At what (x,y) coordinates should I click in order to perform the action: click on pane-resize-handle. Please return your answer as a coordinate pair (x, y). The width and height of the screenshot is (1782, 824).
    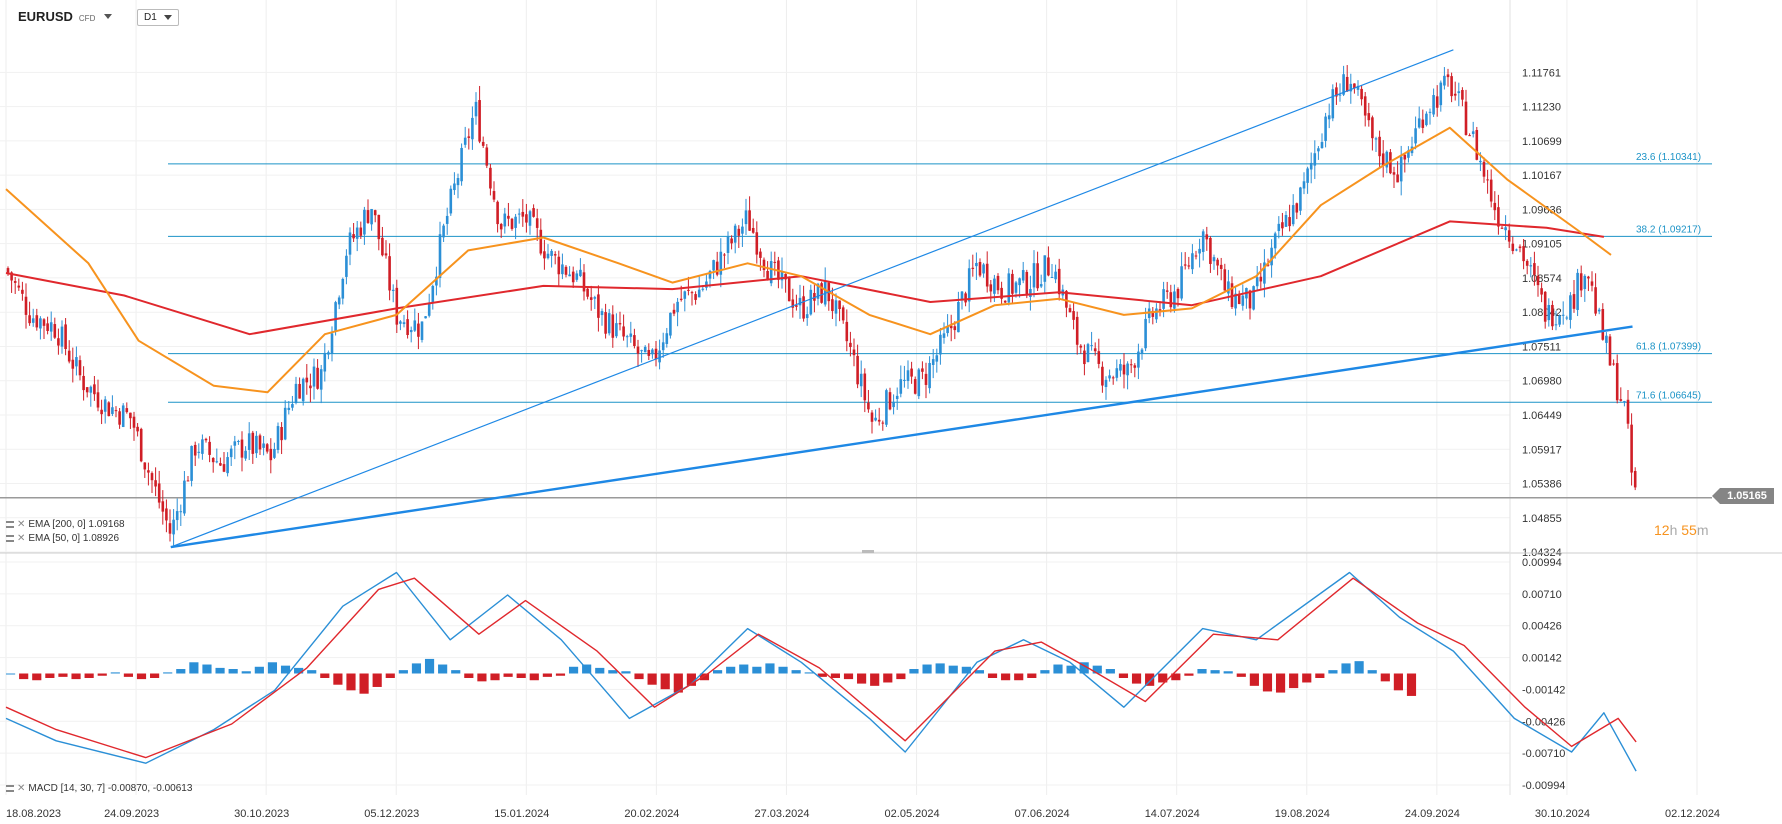
    Looking at the image, I should click on (868, 551).